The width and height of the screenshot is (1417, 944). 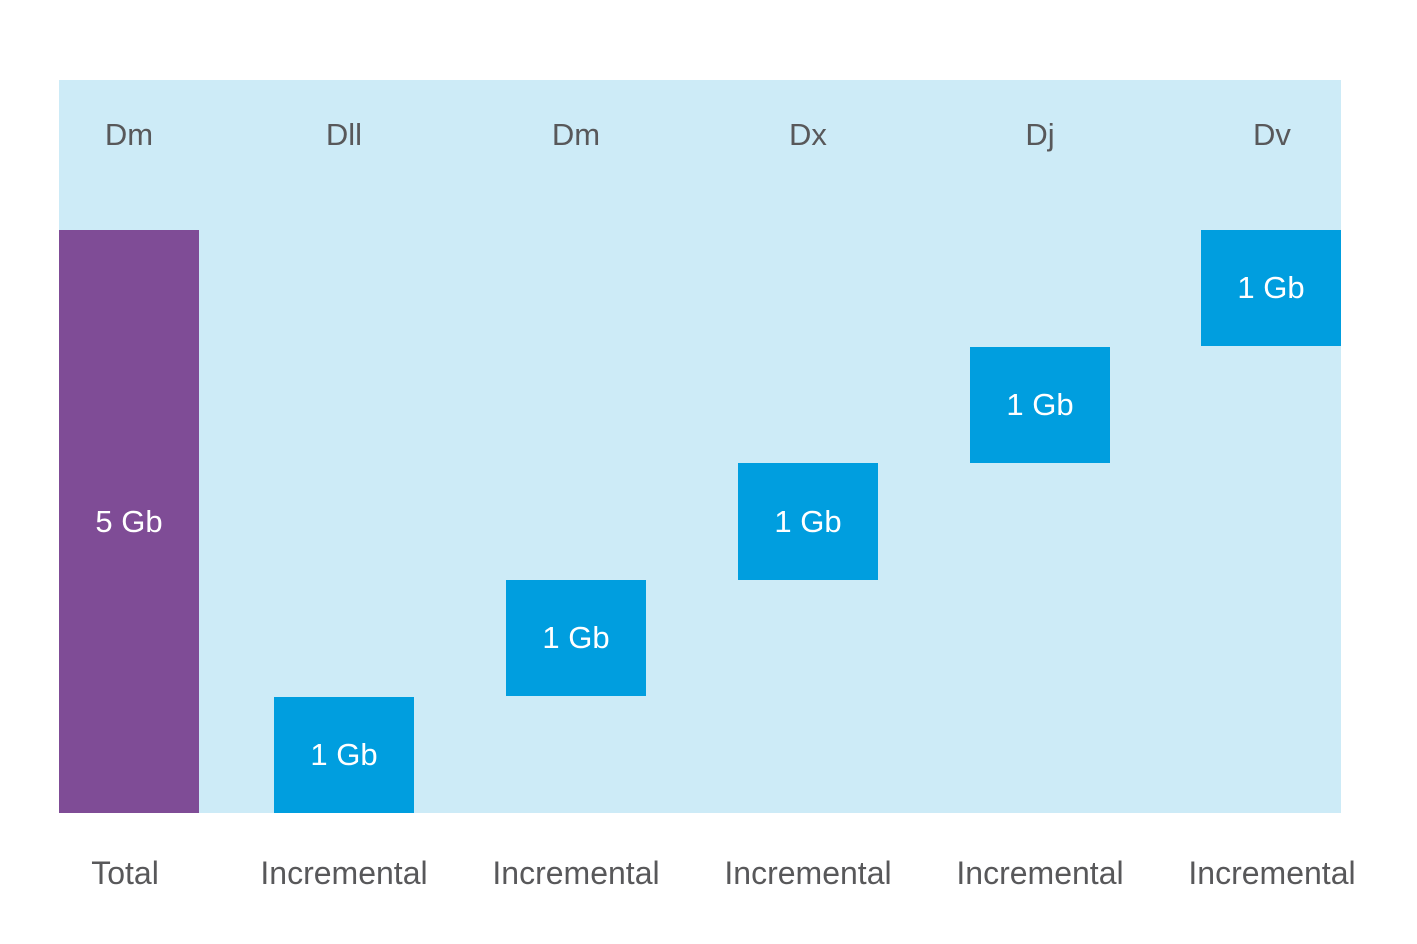 I want to click on block-size-label-4: 1 Gb, so click(x=808, y=521).